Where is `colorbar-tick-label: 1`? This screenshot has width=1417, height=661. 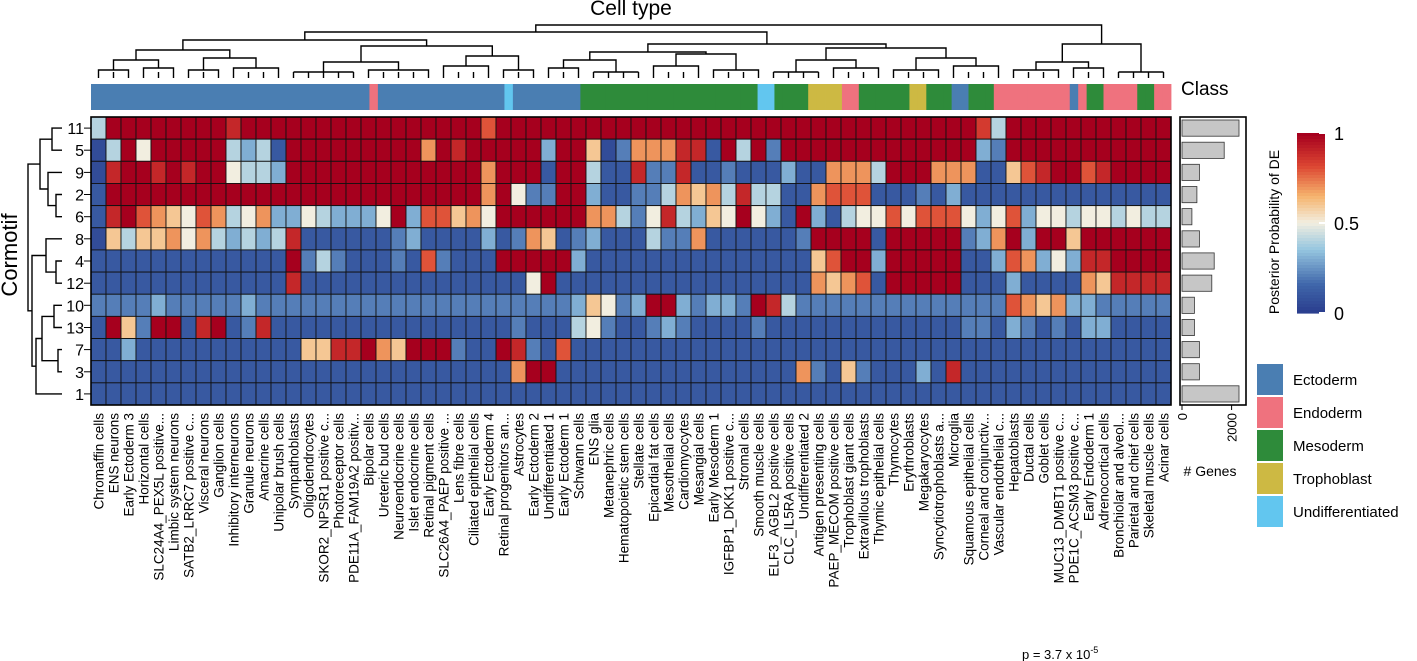
colorbar-tick-label: 1 is located at coordinates (1339, 134).